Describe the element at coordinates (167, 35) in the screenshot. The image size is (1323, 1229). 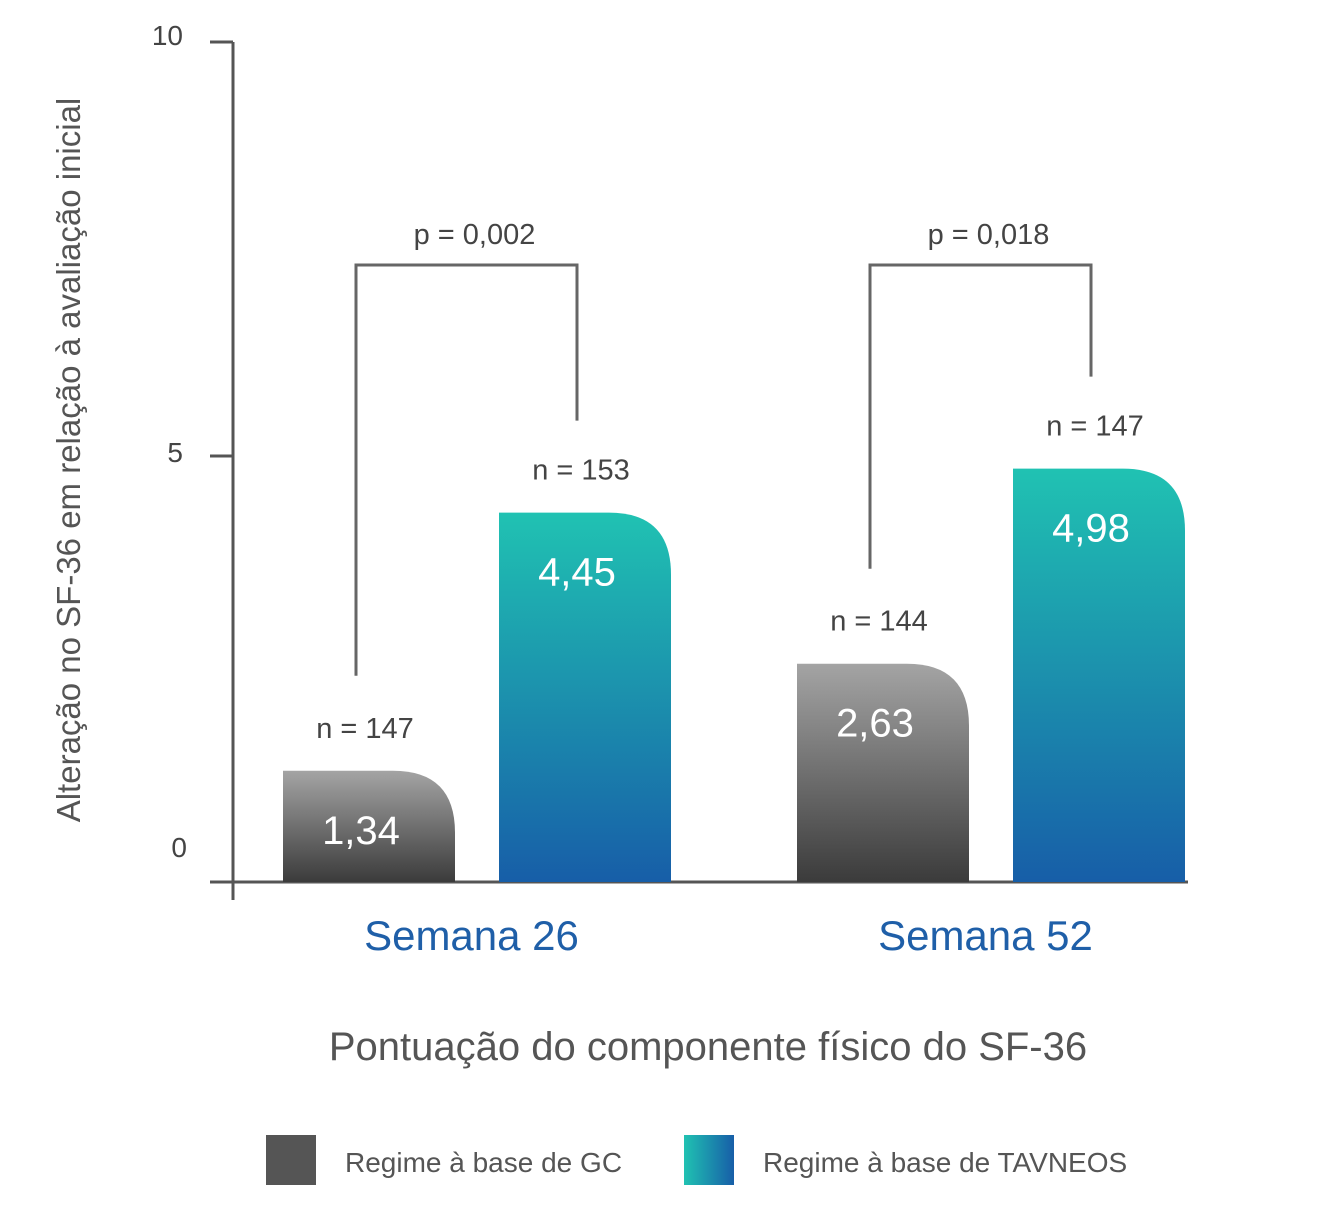
I see `y-tick-label-10: 10` at that location.